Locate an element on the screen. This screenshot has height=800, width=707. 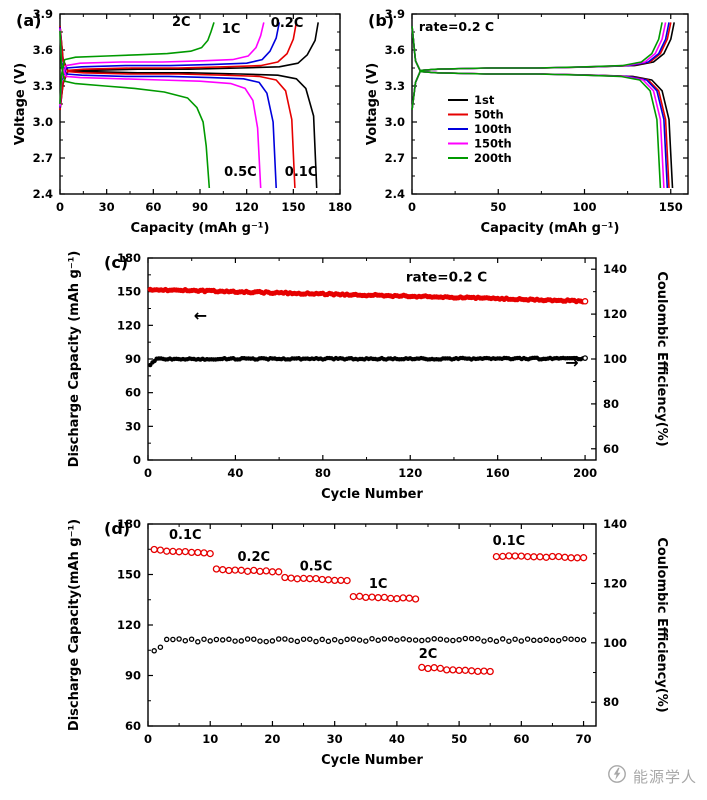
svg-text: 70 is located at coordinates (584, 739).